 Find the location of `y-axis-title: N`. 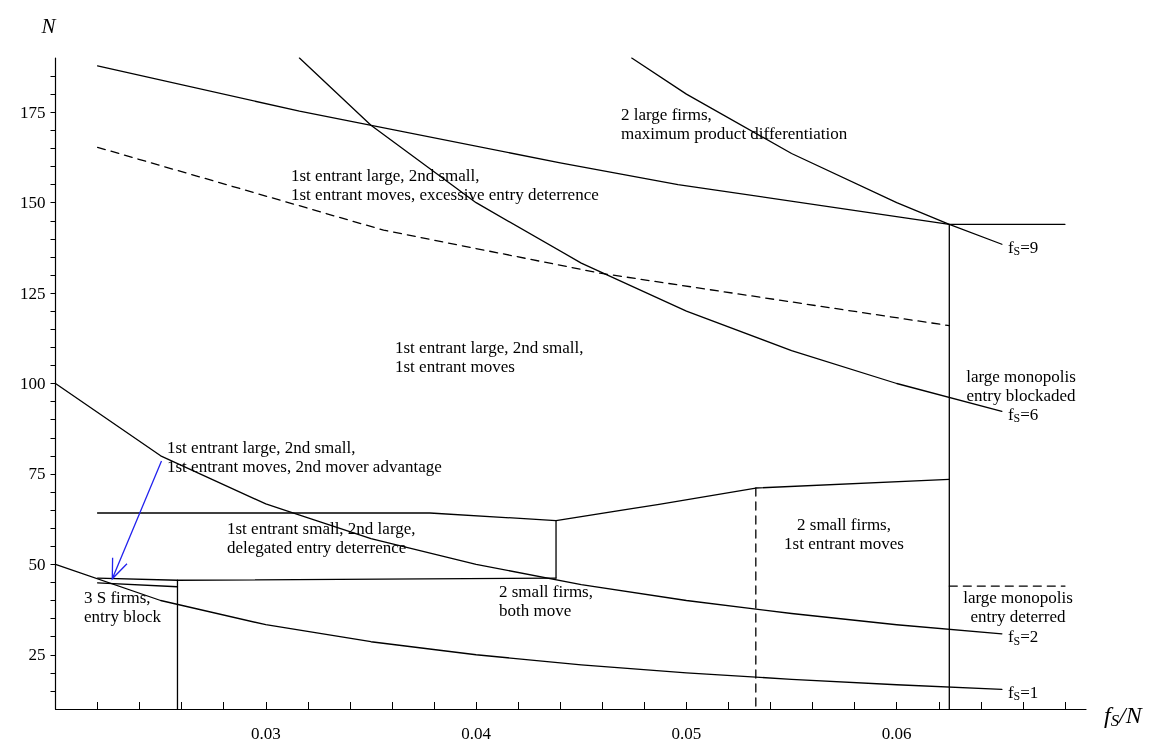

y-axis-title: N is located at coordinates (48, 25).